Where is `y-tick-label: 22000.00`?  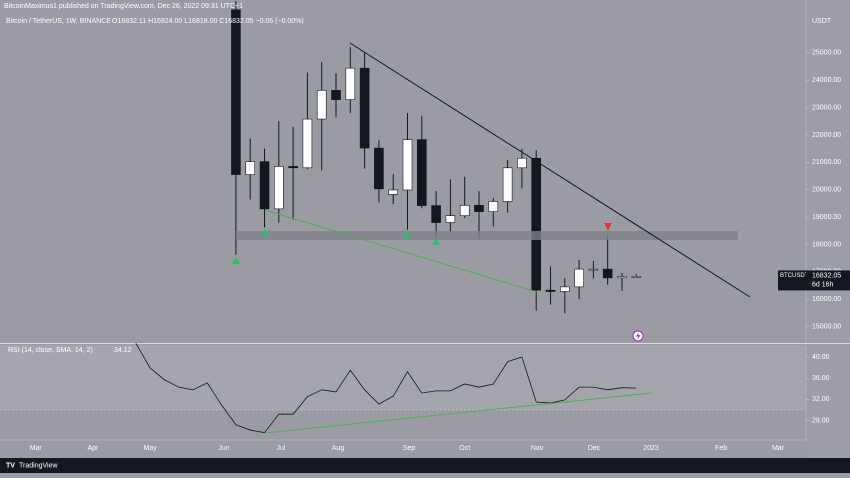
y-tick-label: 22000.00 is located at coordinates (826, 135).